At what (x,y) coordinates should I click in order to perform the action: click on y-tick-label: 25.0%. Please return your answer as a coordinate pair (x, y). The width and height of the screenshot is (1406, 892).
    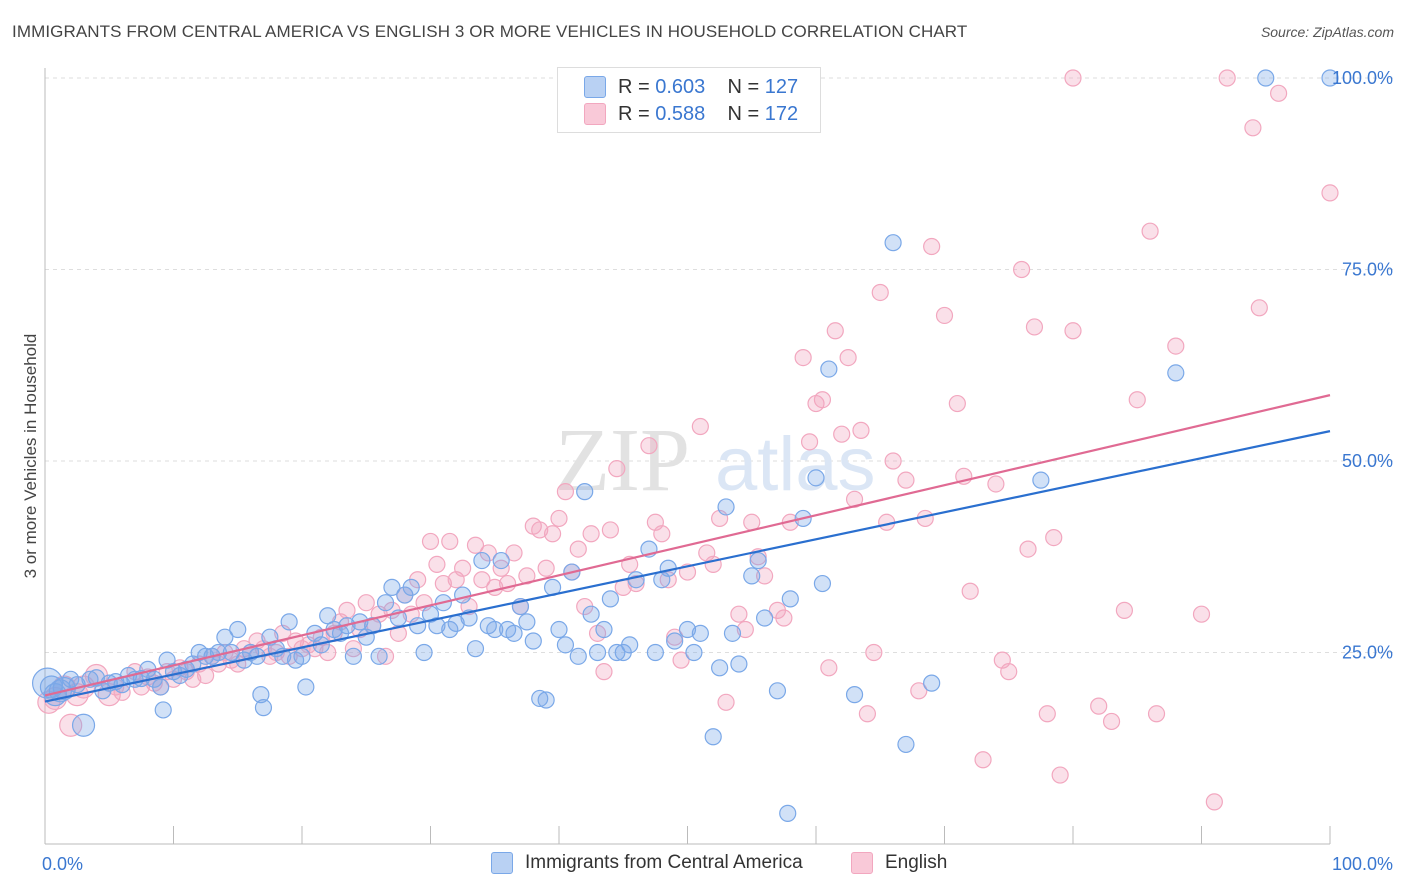
    Looking at the image, I should click on (1367, 653).